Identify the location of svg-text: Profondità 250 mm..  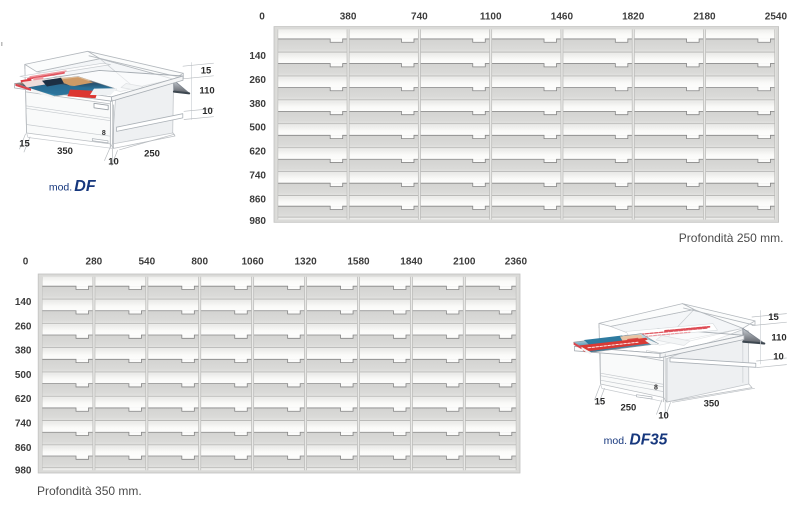
(731, 238).